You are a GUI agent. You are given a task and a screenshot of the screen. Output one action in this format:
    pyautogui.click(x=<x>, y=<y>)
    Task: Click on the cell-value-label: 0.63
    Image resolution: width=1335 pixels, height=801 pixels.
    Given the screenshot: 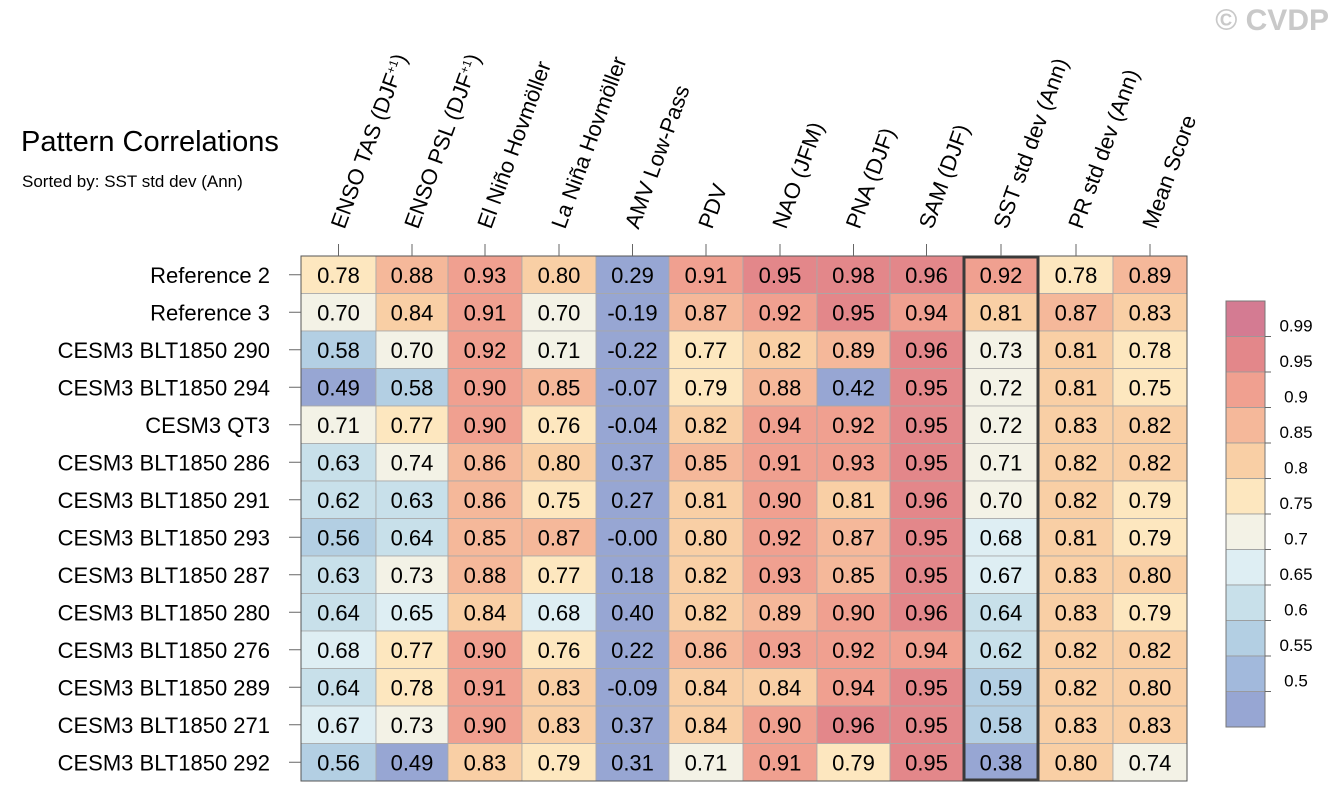 What is the action you would take?
    pyautogui.click(x=338, y=575)
    